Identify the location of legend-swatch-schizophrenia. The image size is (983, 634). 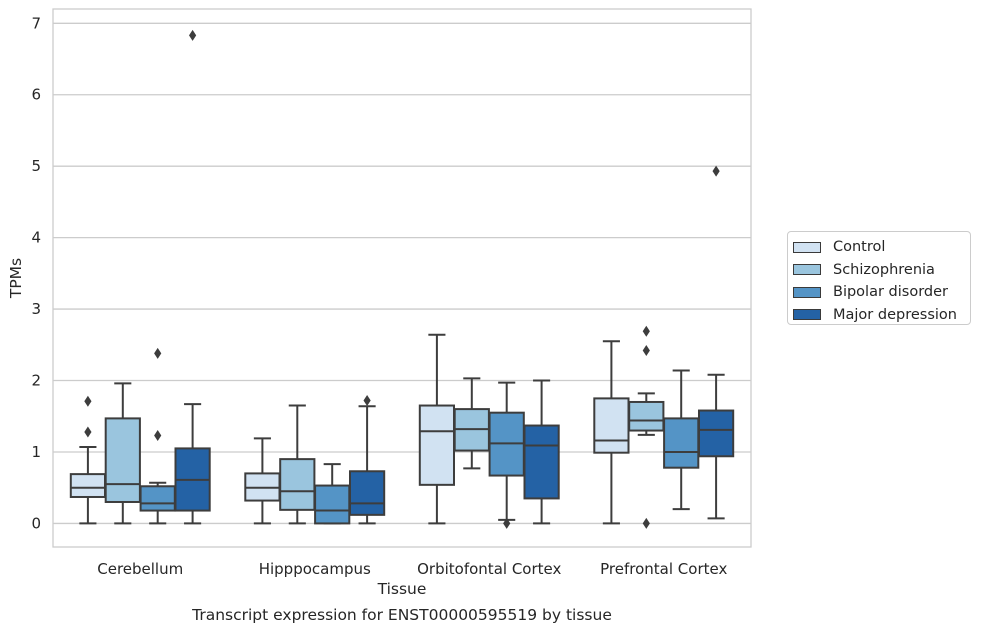
(807, 270).